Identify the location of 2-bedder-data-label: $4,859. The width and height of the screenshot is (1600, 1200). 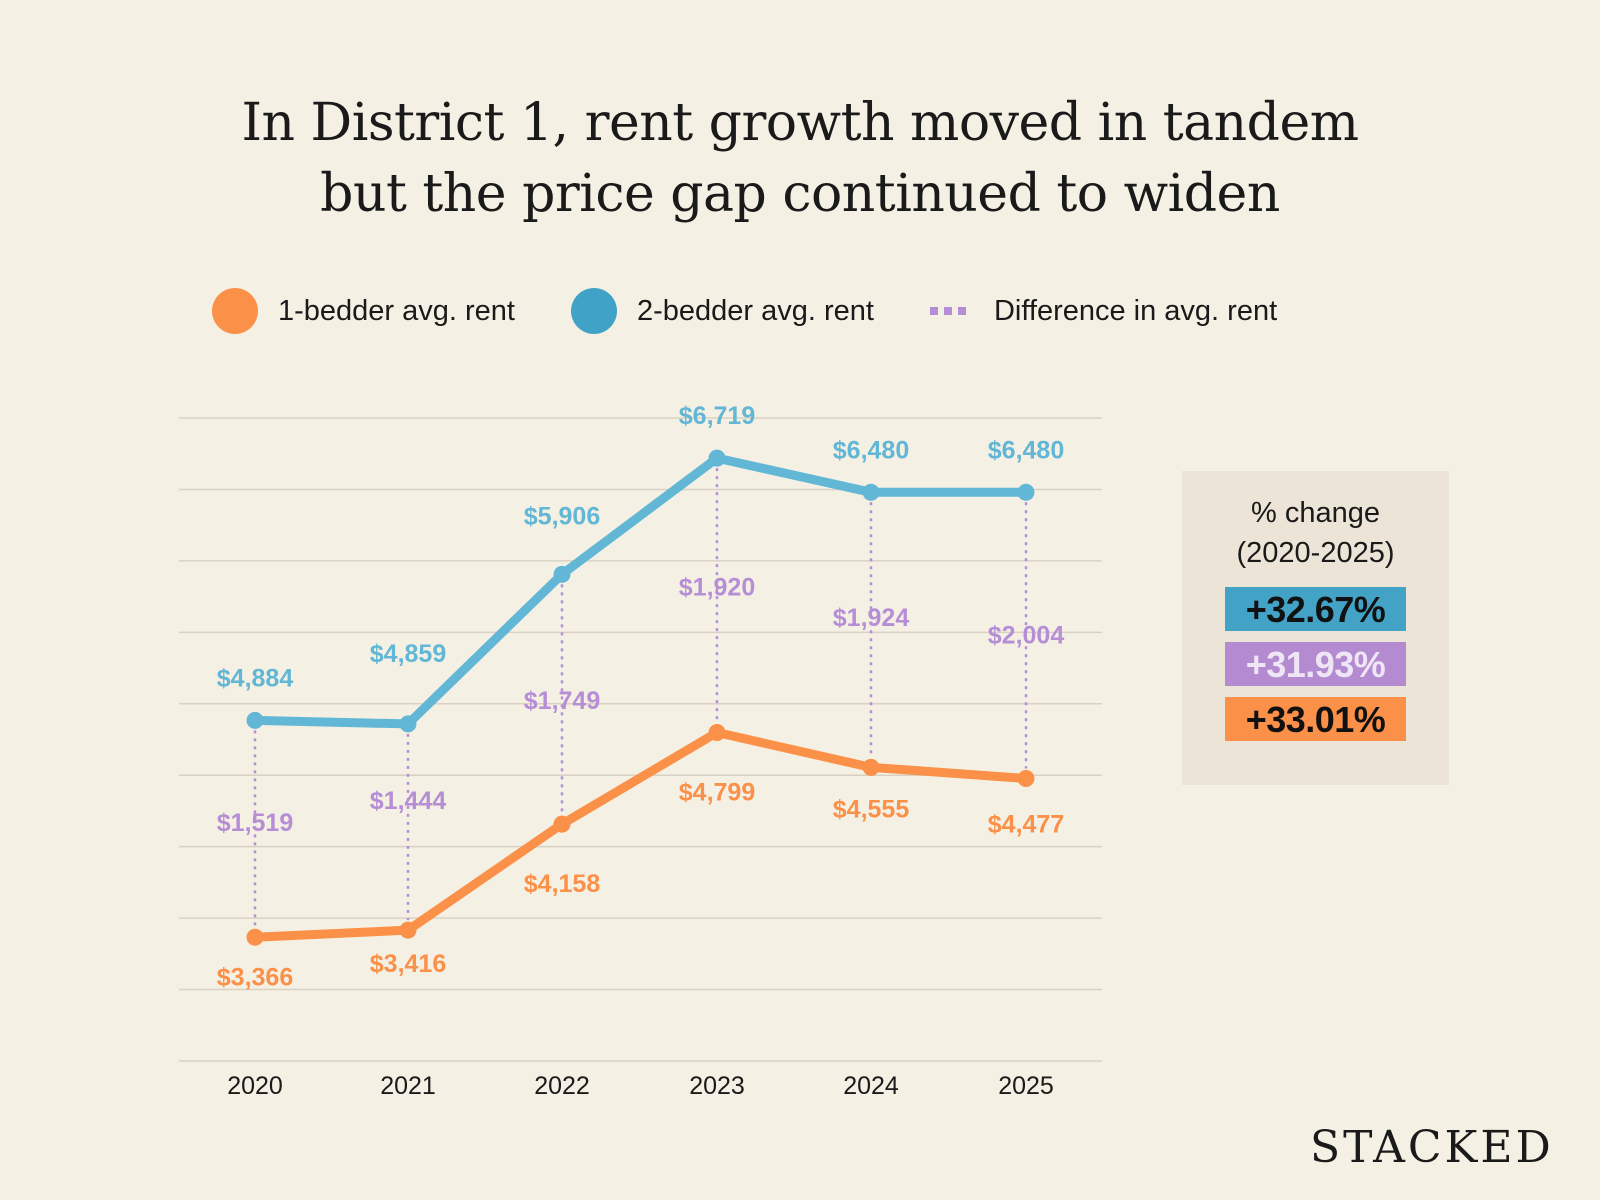
(408, 654).